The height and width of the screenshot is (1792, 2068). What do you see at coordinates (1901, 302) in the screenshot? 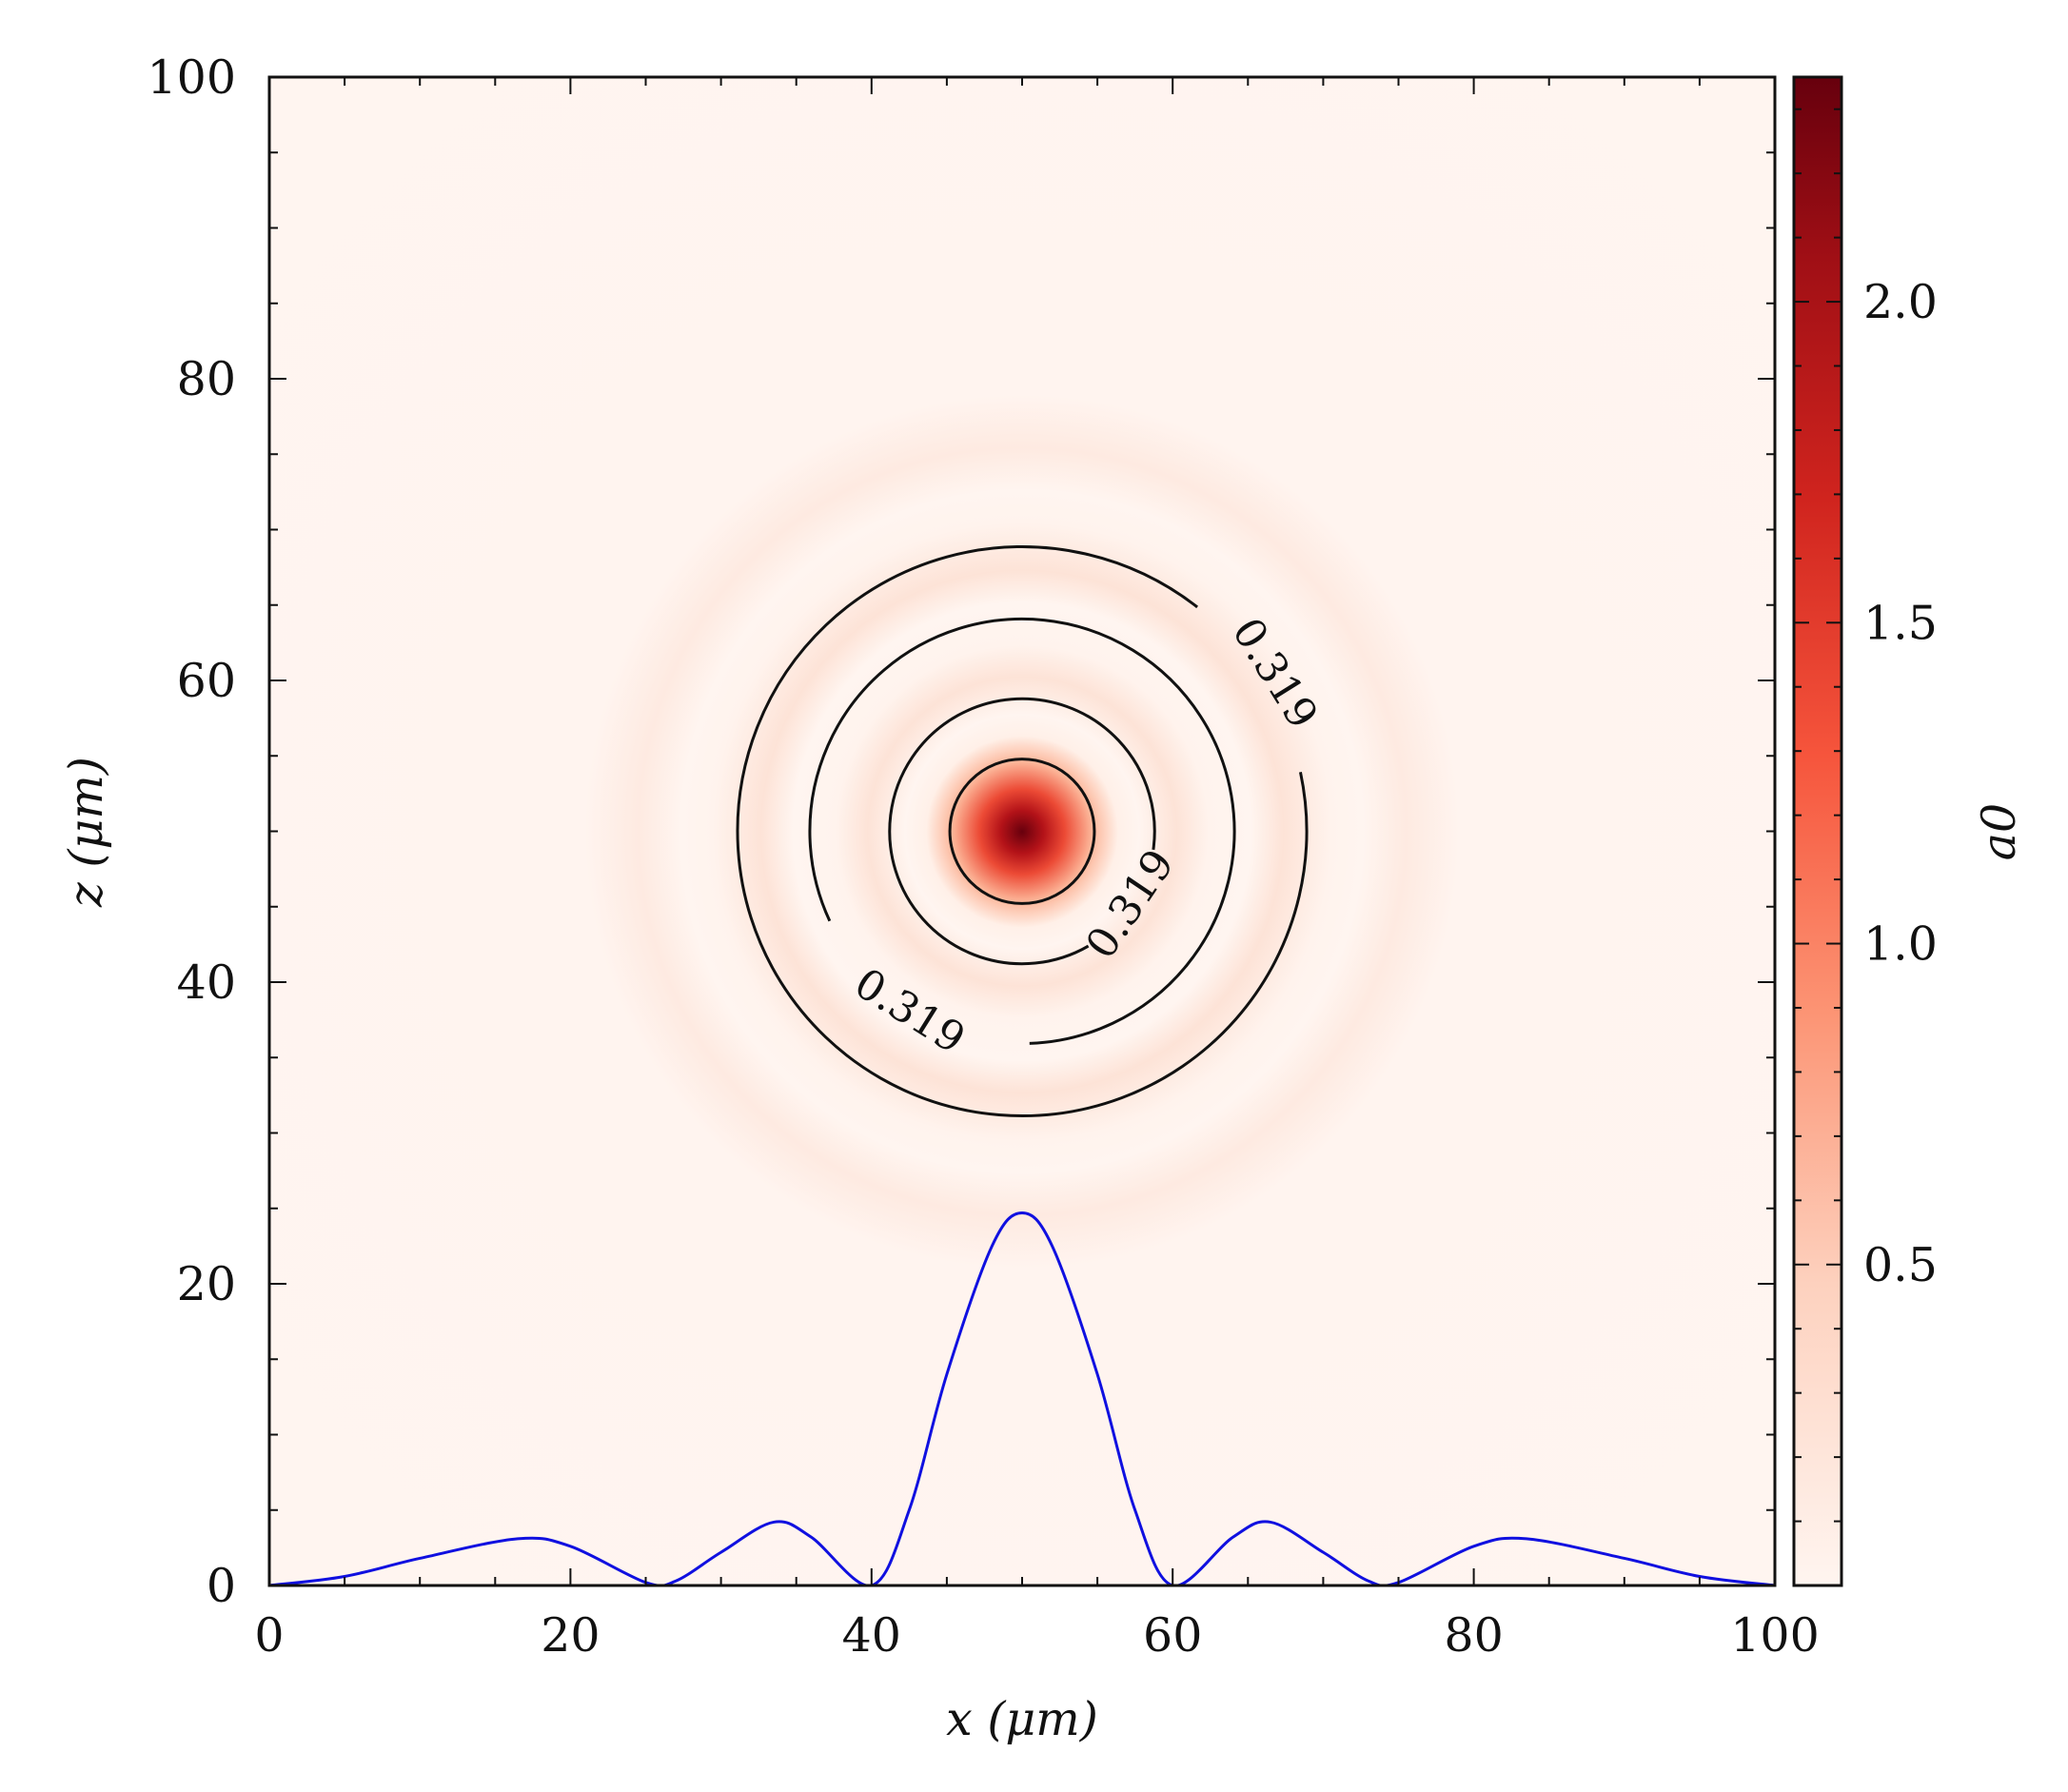
I see `colorbar-tick-label: 2.0` at bounding box center [1901, 302].